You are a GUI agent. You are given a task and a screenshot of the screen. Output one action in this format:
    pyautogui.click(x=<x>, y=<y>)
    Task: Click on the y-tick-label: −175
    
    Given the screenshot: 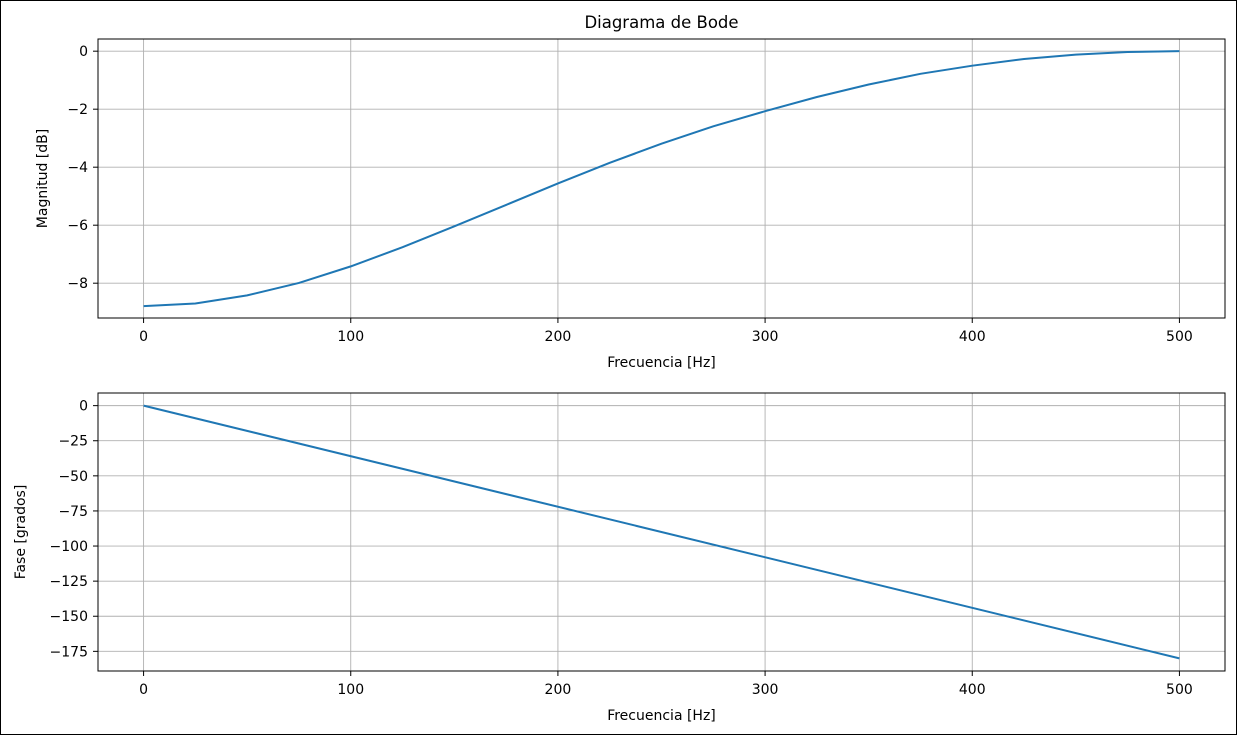 What is the action you would take?
    pyautogui.click(x=69, y=652)
    